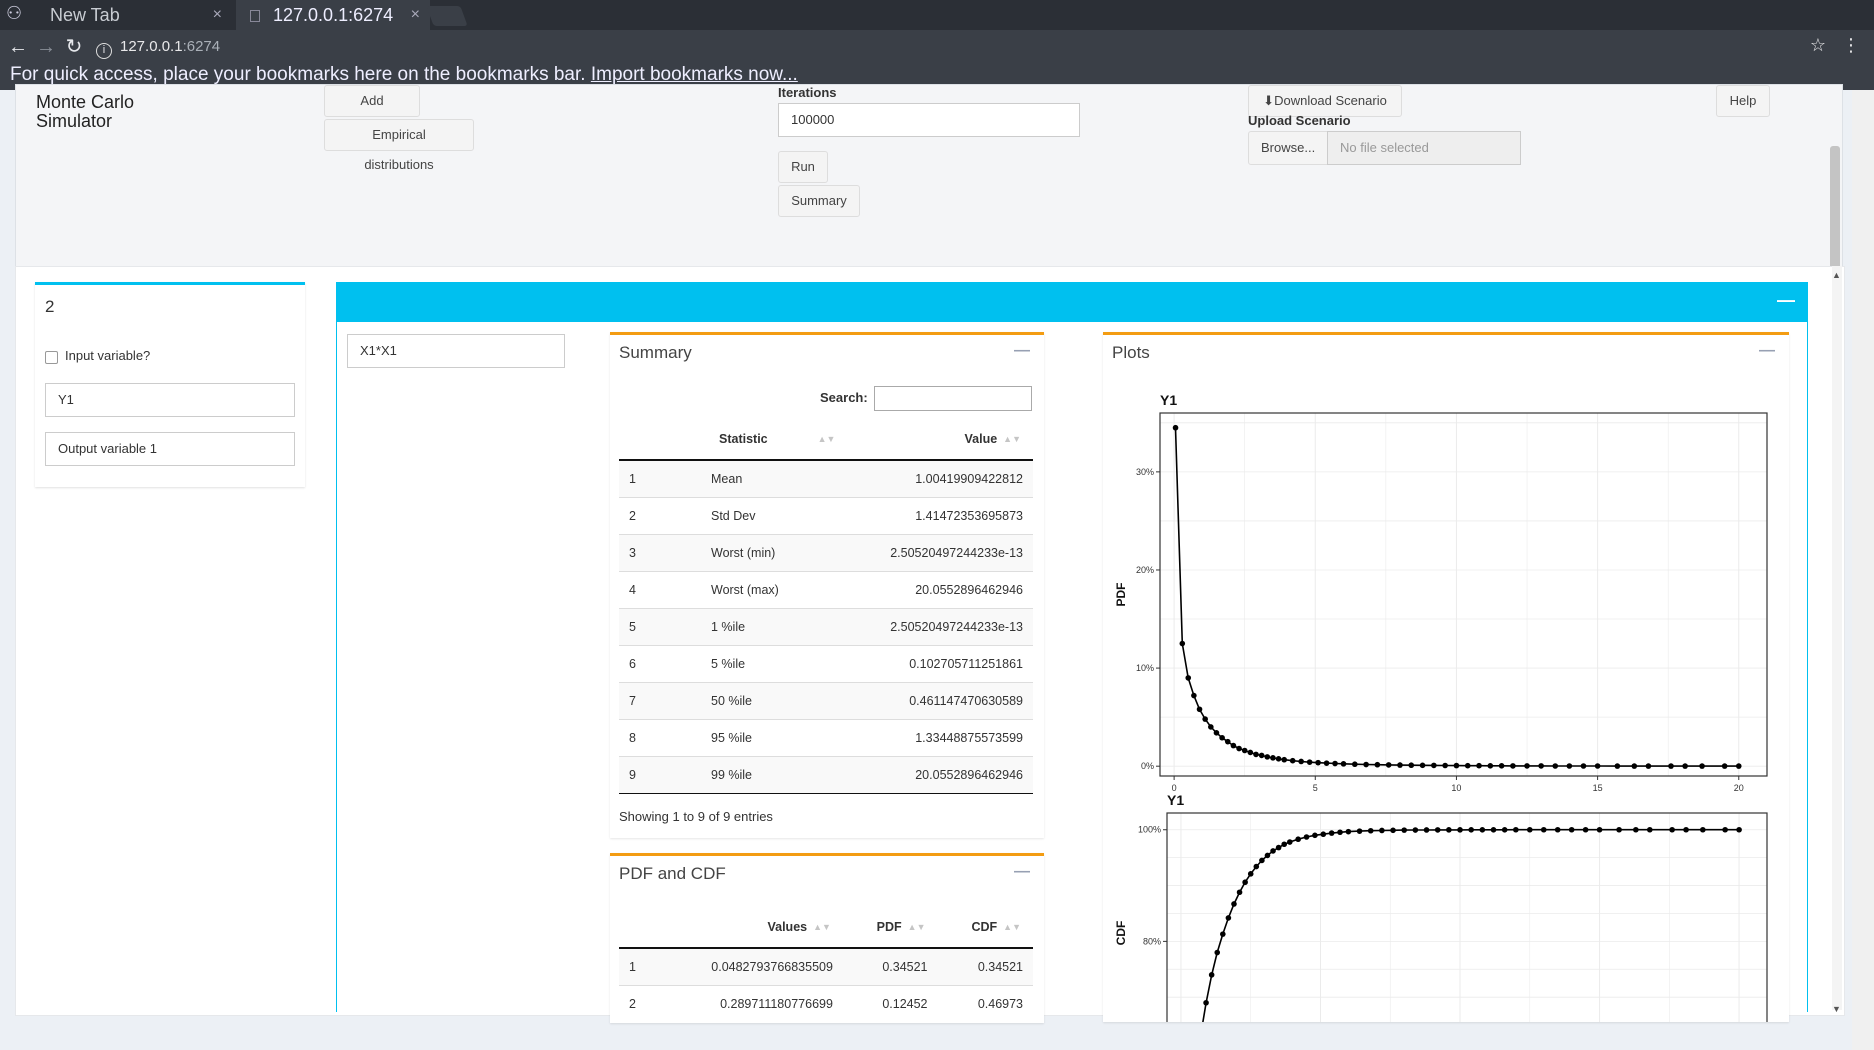  Describe the element at coordinates (762, 439) in the screenshot. I see `statistic-header: Statistic ▲▼` at that location.